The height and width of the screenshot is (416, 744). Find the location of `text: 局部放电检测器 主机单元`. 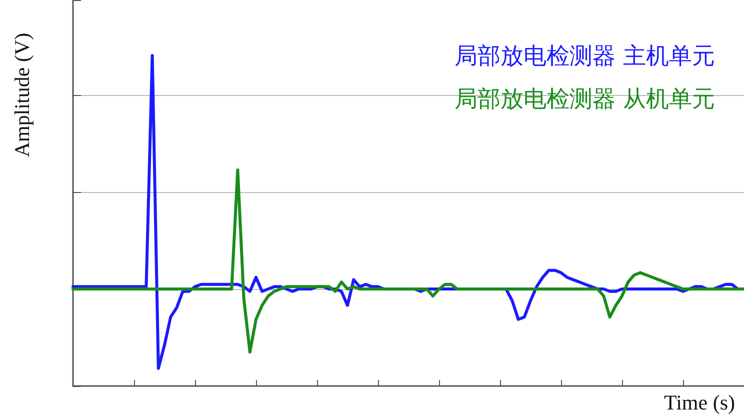

text: 局部放电检测器 主机单元 is located at coordinates (584, 57).